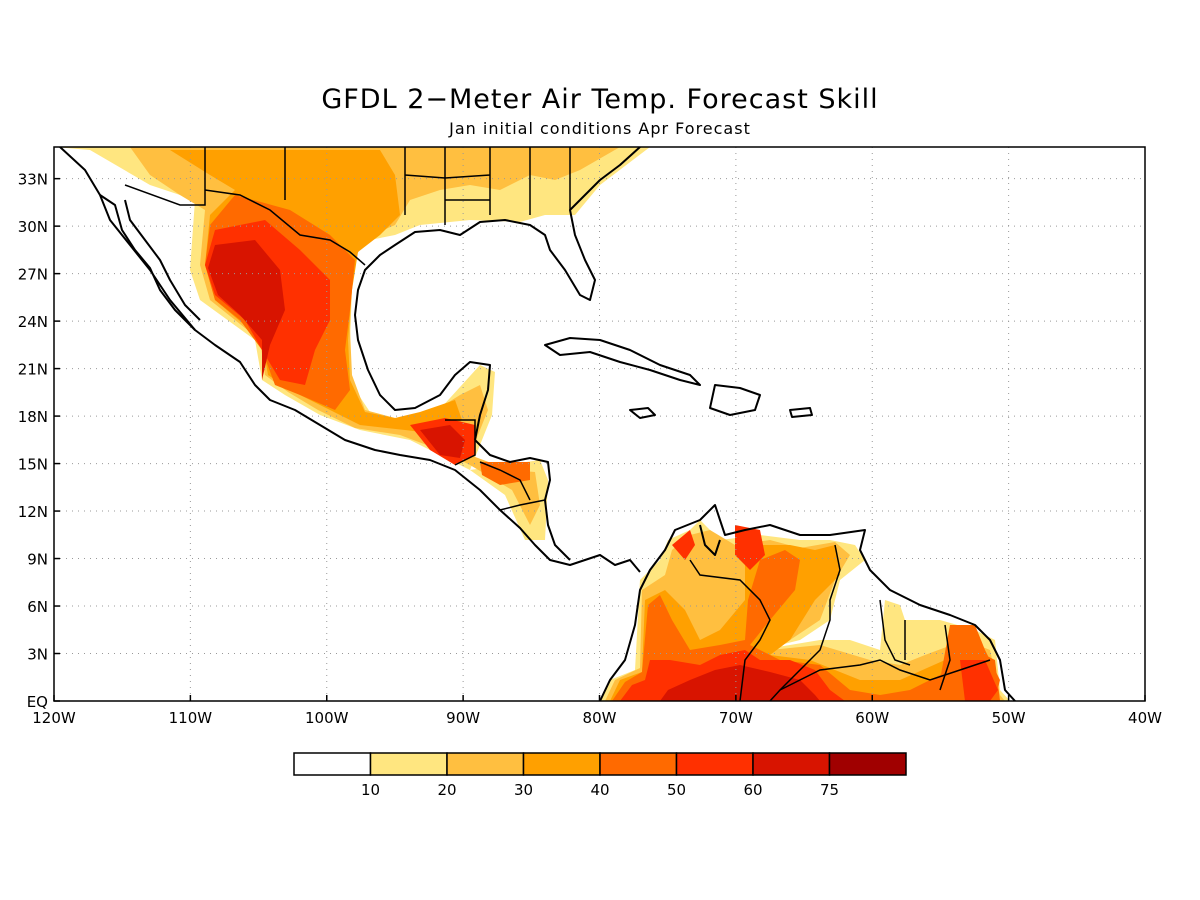  I want to click on colorbar-label: 50, so click(676, 790).